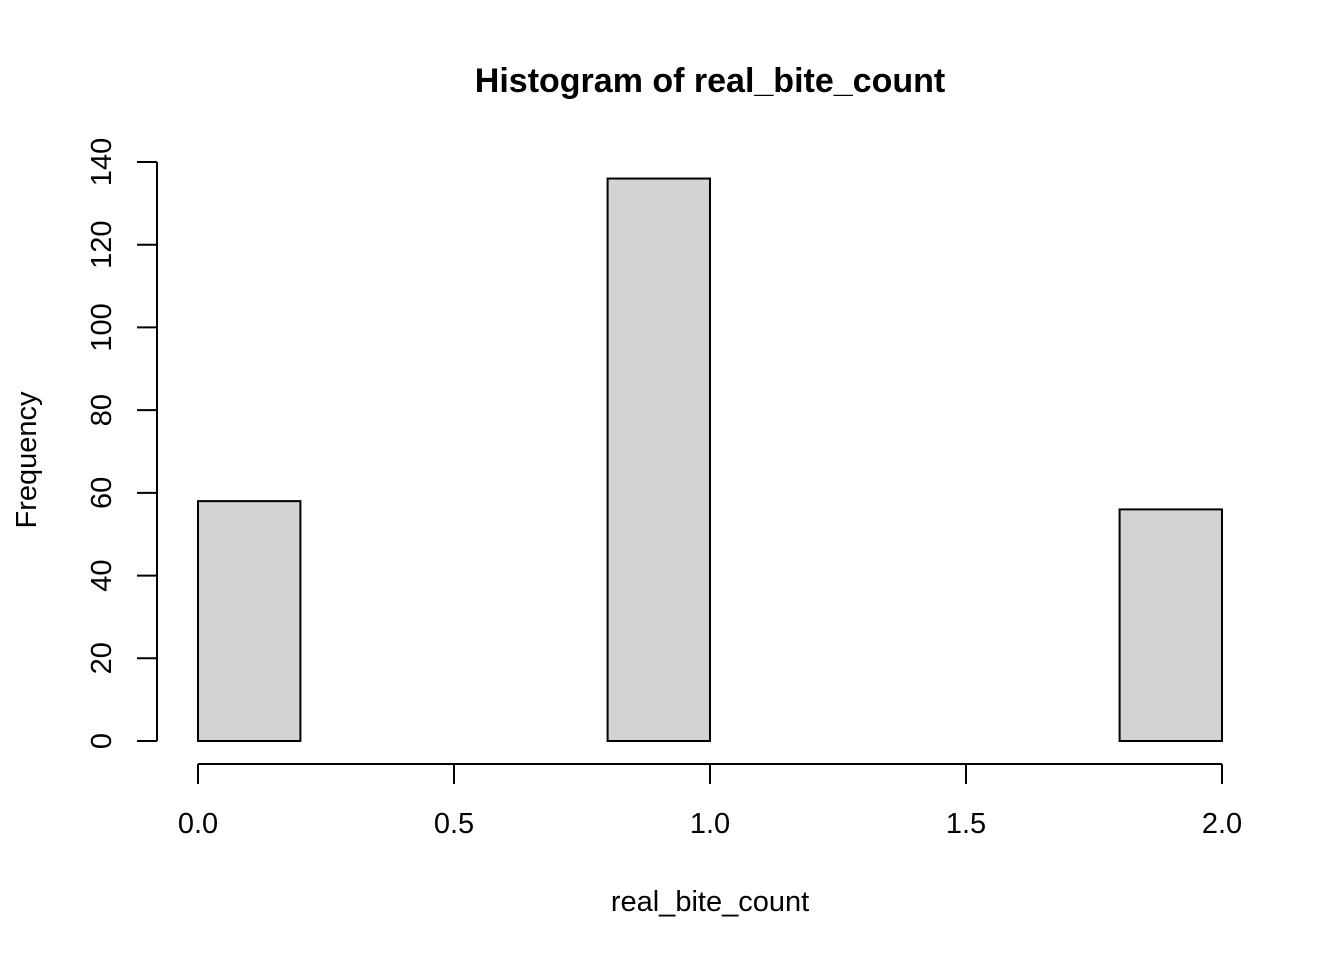  What do you see at coordinates (966, 824) in the screenshot?
I see `x-tick-label-3: 1.5` at bounding box center [966, 824].